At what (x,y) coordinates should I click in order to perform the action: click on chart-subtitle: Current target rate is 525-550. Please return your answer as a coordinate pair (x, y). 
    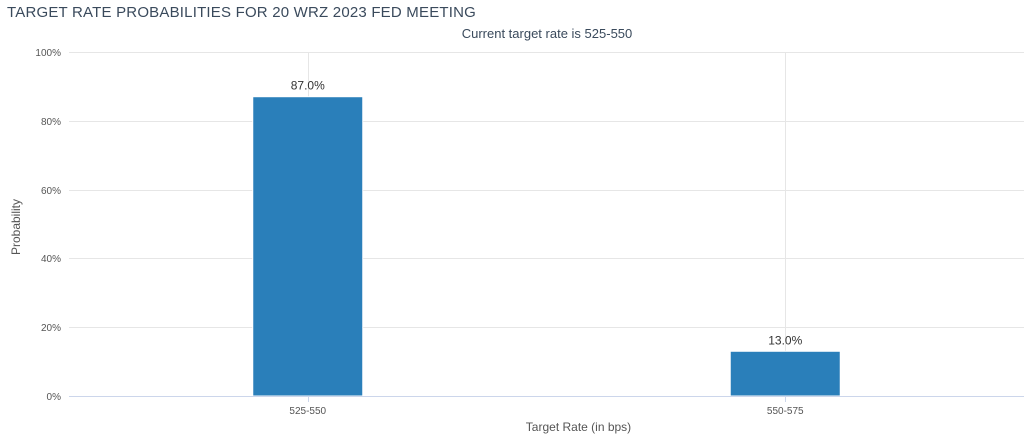
    Looking at the image, I should click on (547, 33).